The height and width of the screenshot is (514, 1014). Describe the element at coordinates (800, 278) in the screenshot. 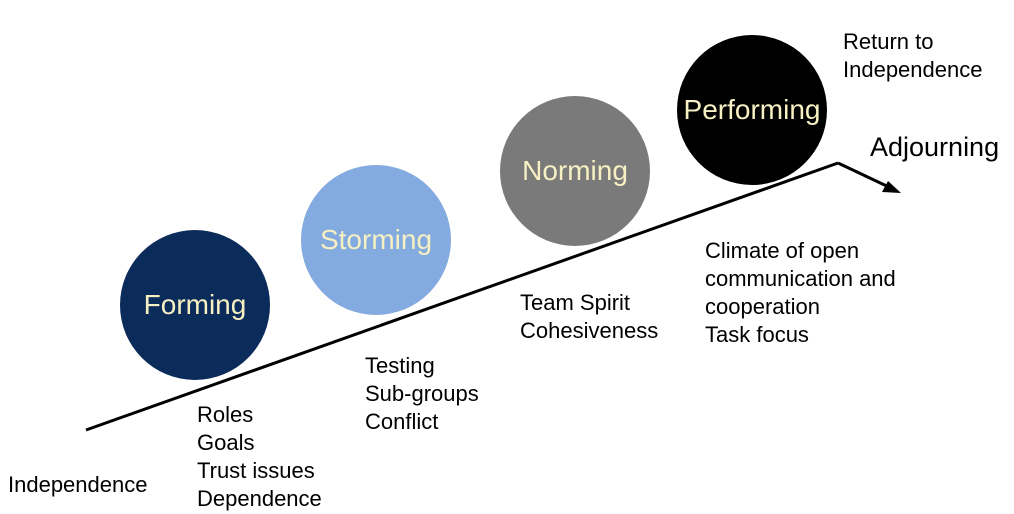

I see `list-item: communication and` at that location.